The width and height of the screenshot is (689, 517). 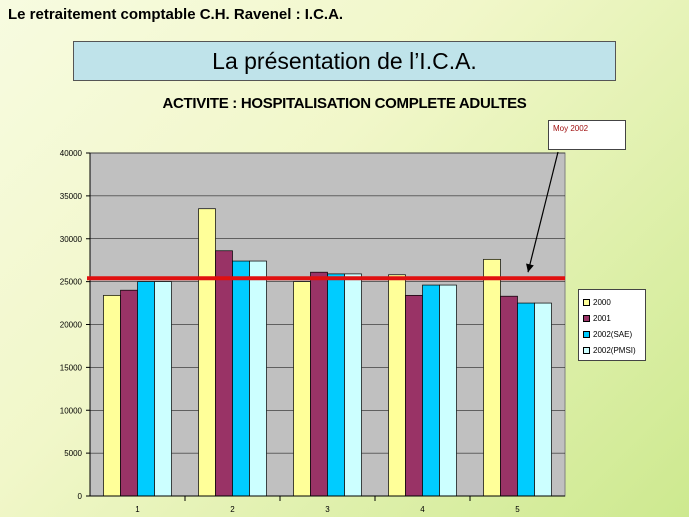 I want to click on y-tick-label: 5000, so click(x=73, y=453).